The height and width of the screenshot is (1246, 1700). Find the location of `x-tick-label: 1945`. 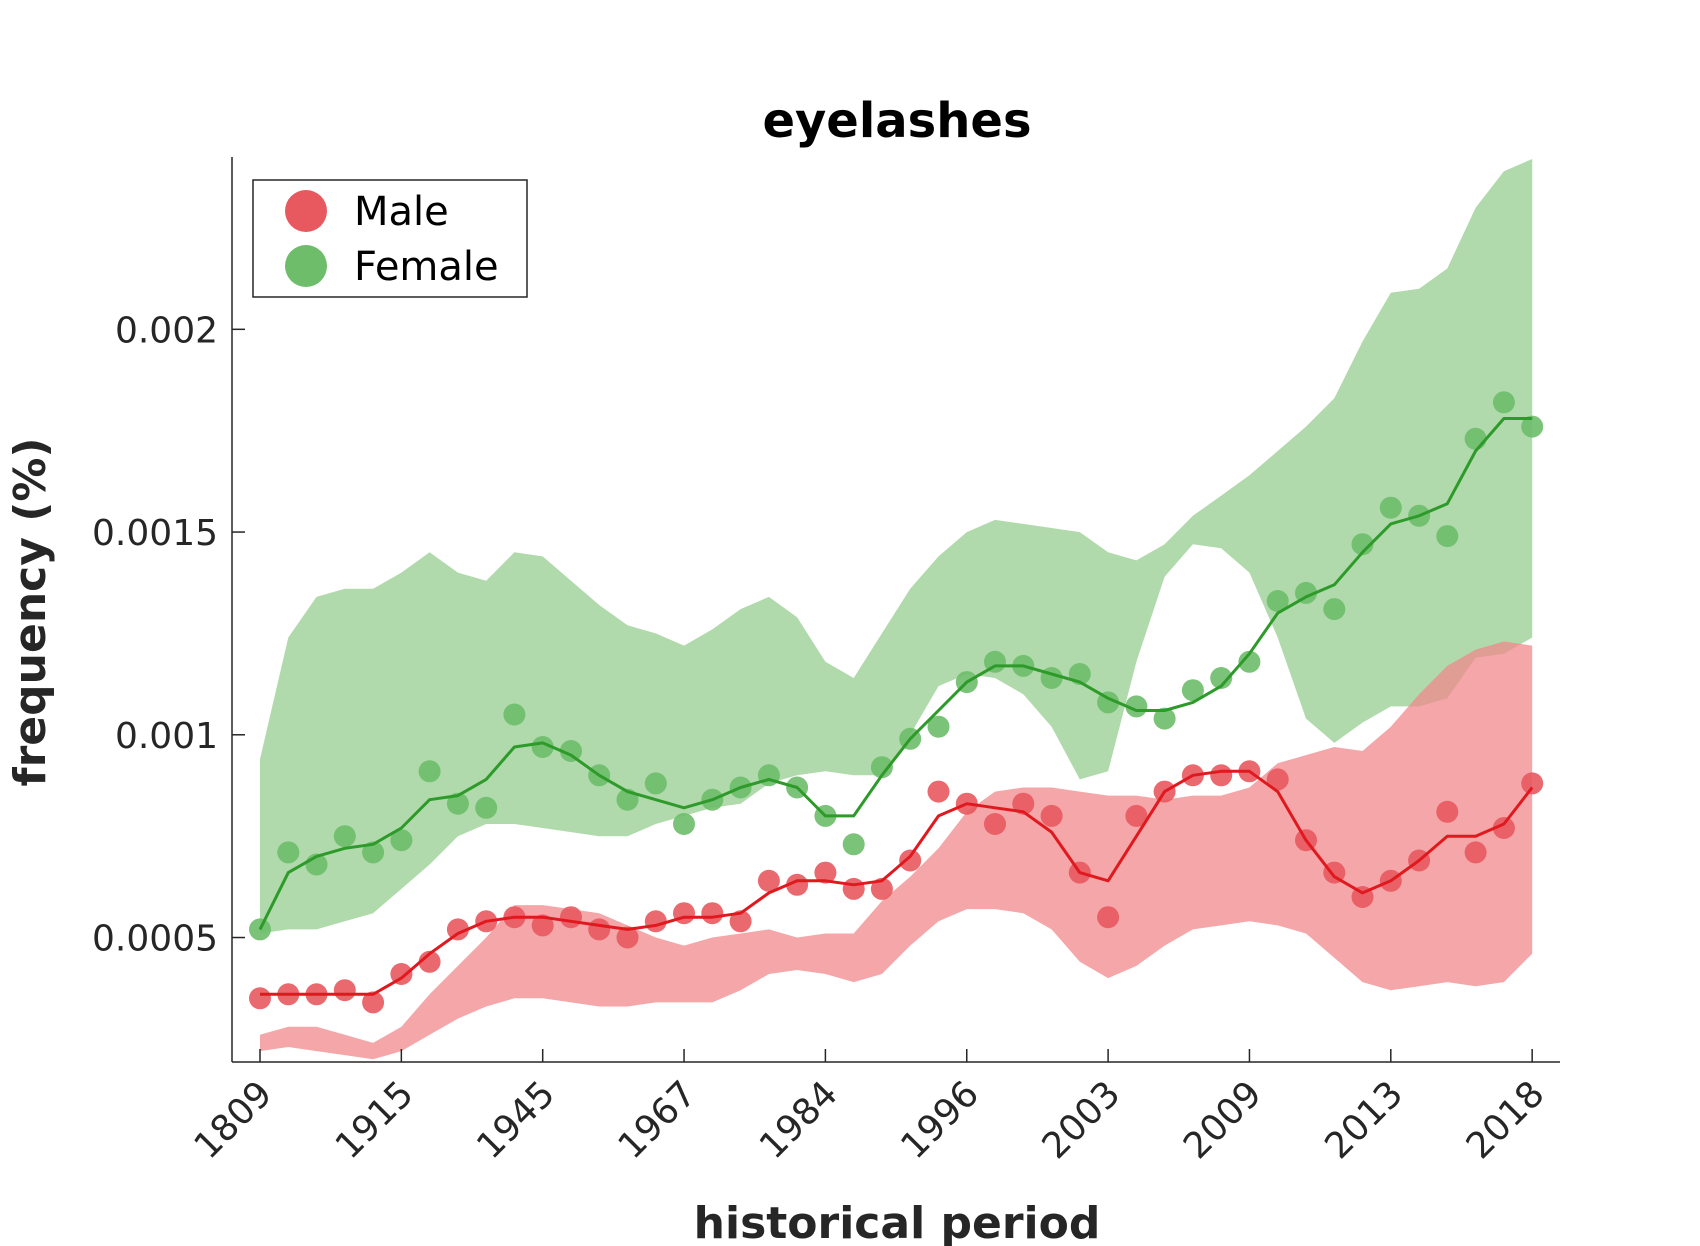

x-tick-label: 1945 is located at coordinates (516, 1120).